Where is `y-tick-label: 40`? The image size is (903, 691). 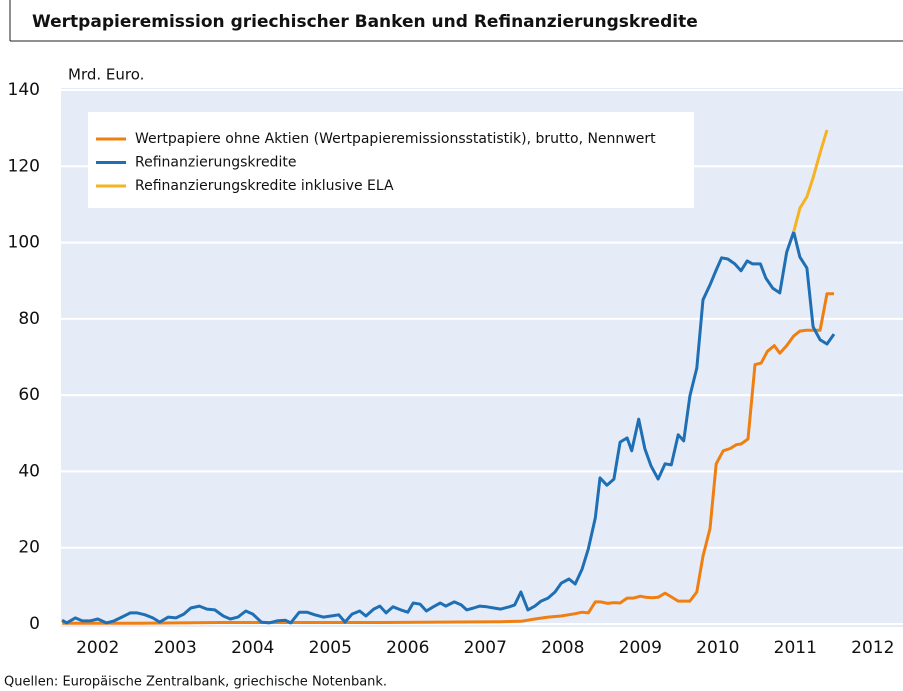 y-tick-label: 40 is located at coordinates (29, 471).